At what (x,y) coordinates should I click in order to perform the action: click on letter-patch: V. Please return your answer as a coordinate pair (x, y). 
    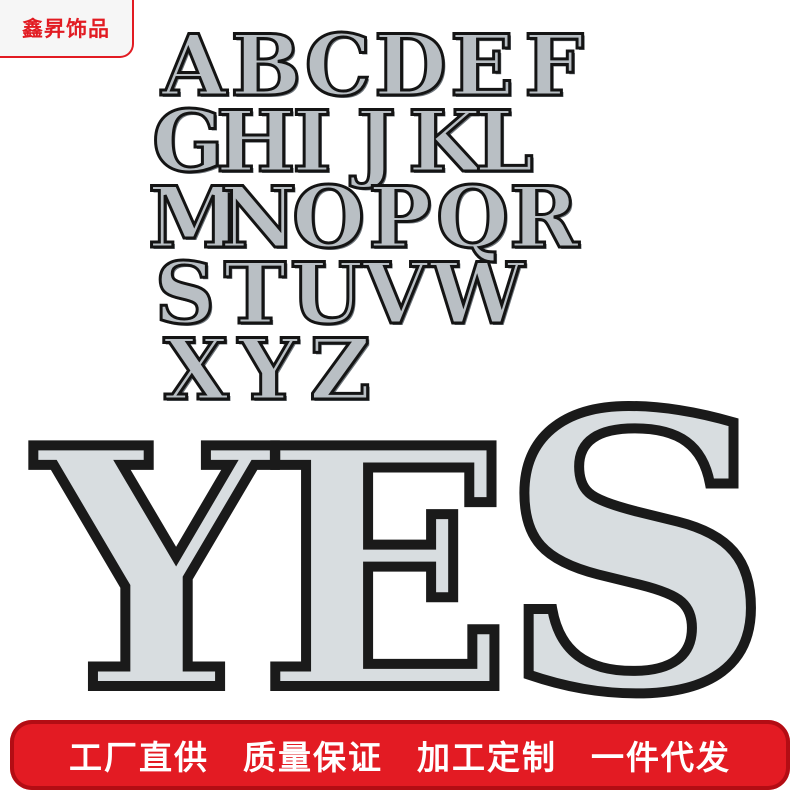
    Looking at the image, I should click on (395, 293).